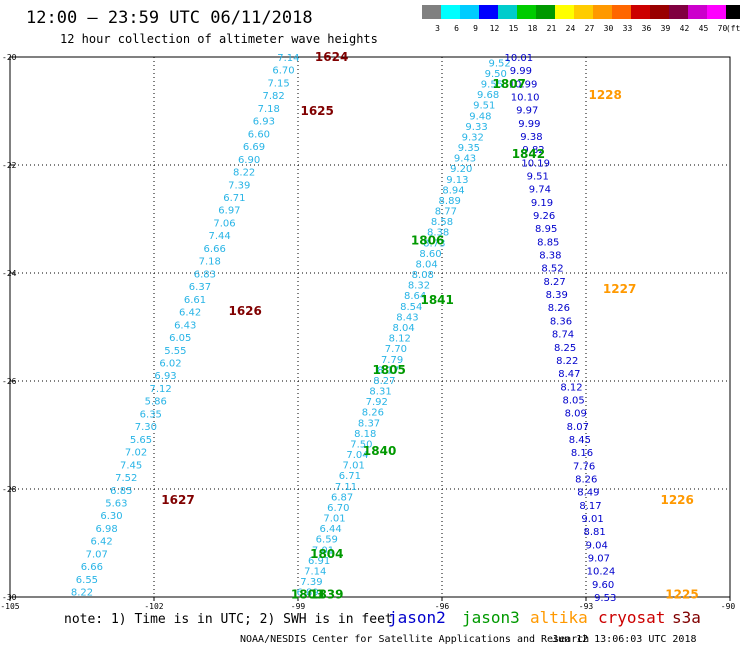 Image resolution: width=740 pixels, height=650 pixels. What do you see at coordinates (597, 545) in the screenshot?
I see `swh-value-jason2: 9.04` at bounding box center [597, 545].